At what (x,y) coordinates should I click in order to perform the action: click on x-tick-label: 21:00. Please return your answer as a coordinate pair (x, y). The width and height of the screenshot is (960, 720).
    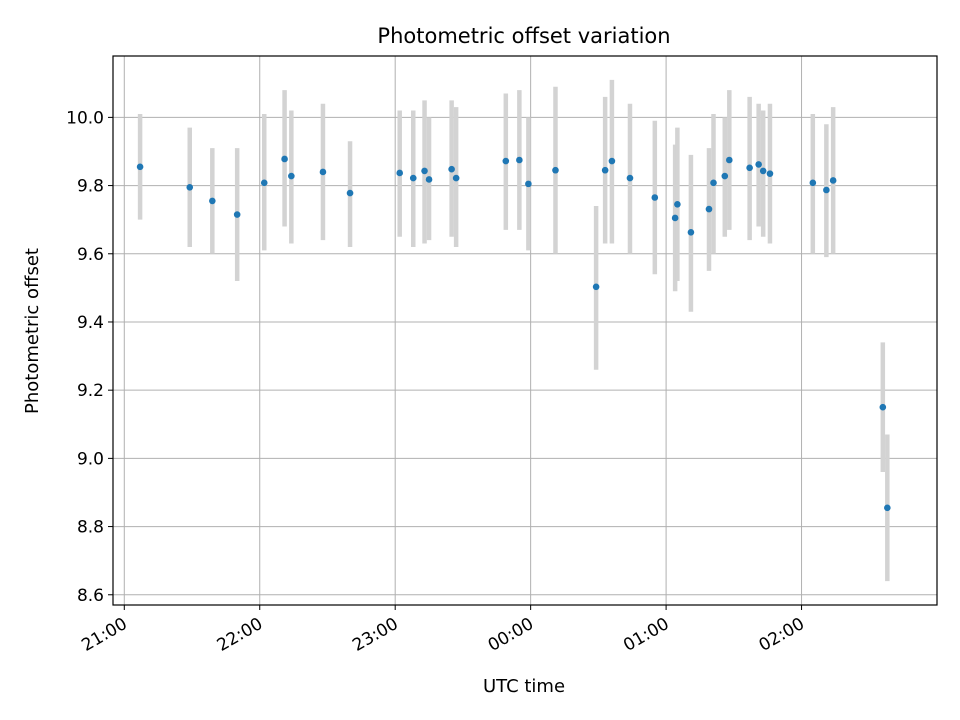
    Looking at the image, I should click on (104, 635).